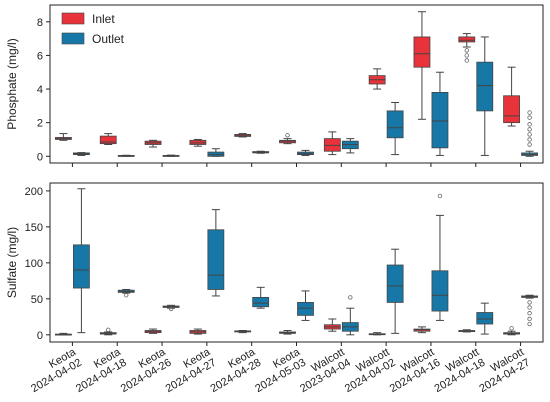  Describe the element at coordinates (12, 83) in the screenshot. I see `y-axis-label: Phosphate (mg/l)` at that location.